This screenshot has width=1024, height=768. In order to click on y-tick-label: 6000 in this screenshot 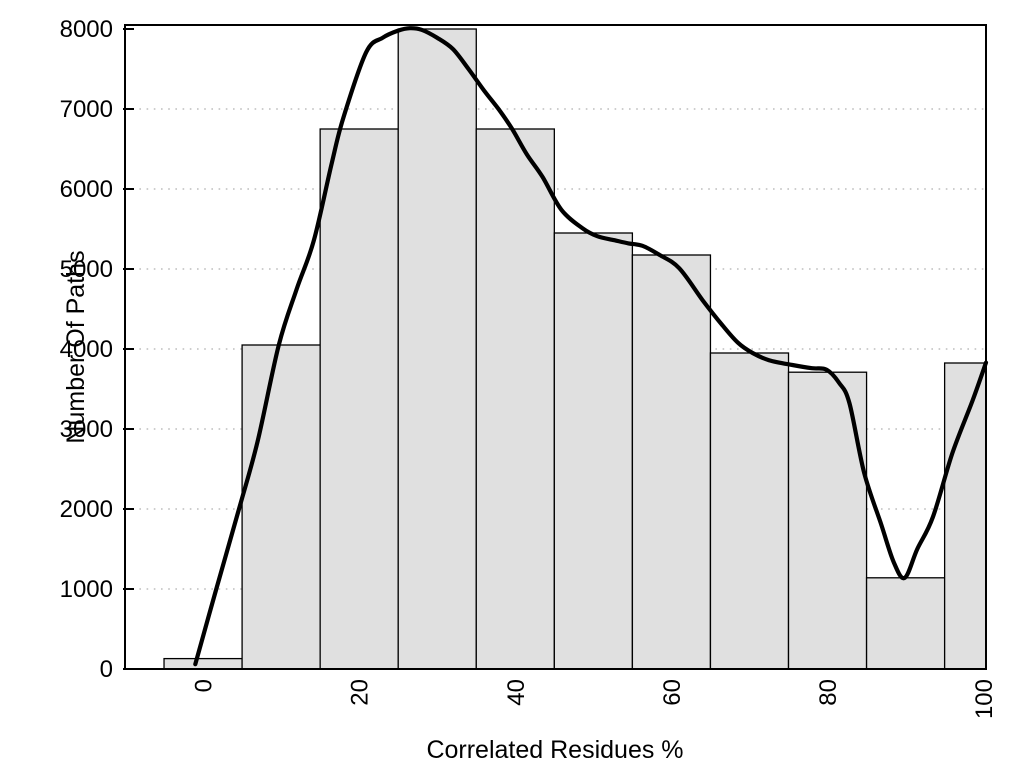, I will do `click(86, 189)`.